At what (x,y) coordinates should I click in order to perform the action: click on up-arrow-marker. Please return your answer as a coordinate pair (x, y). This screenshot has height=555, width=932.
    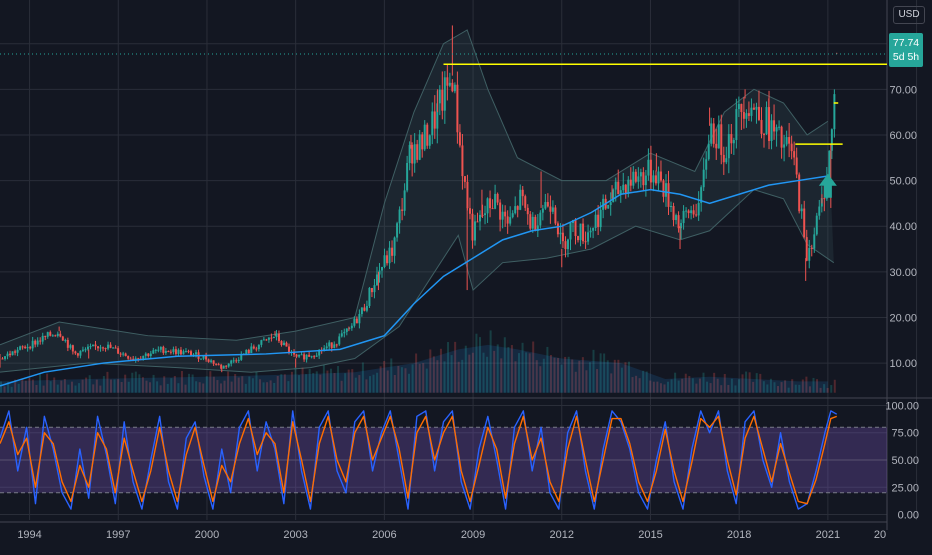
    Looking at the image, I should click on (827, 185).